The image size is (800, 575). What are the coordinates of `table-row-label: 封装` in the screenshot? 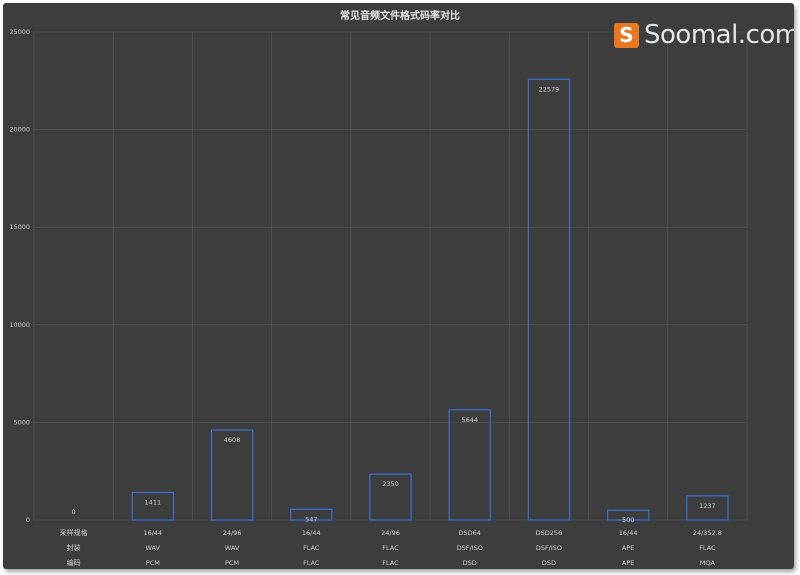 It's located at (74, 547).